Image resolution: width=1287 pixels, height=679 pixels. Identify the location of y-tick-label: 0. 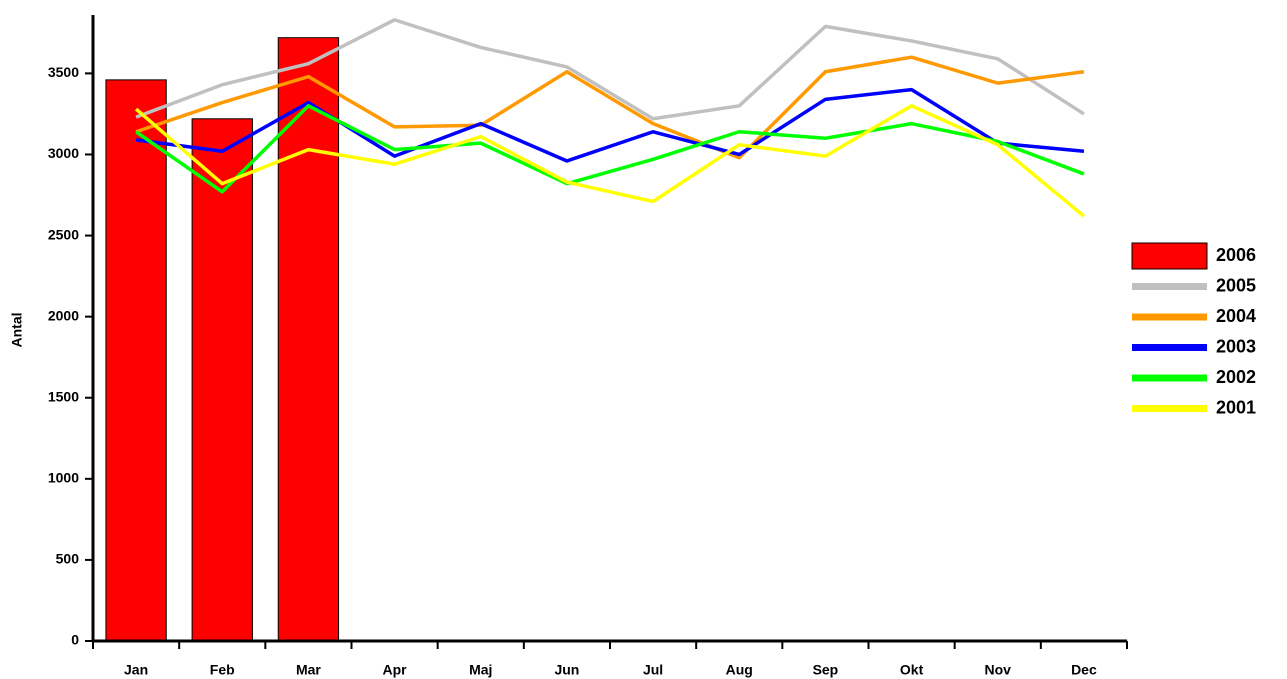
(75, 640).